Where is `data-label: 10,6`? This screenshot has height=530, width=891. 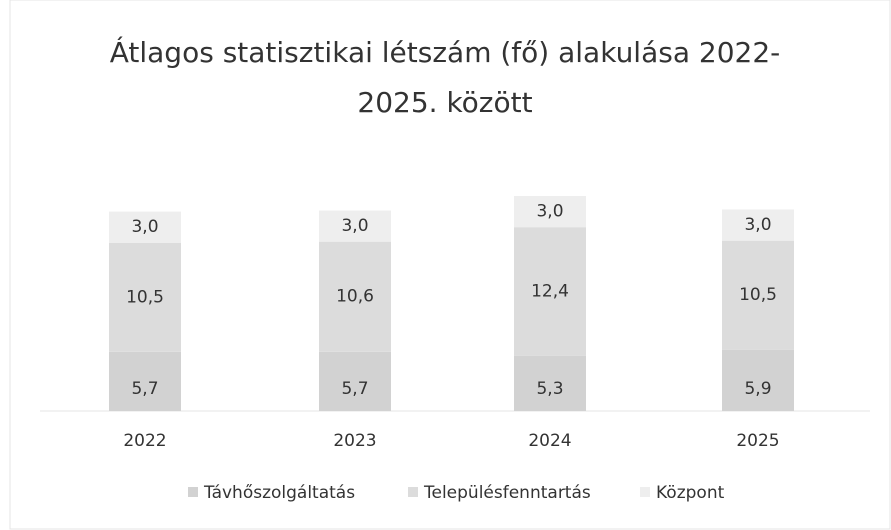 data-label: 10,6 is located at coordinates (355, 297).